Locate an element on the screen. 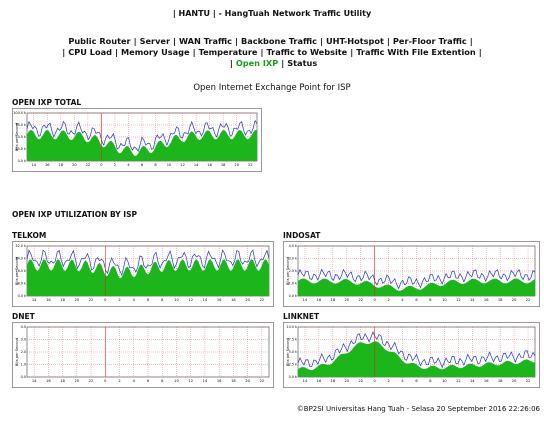 Image resolution: width=544 pixels, height=421 pixels. y-tick-label: 2.5 k is located at coordinates (293, 365).